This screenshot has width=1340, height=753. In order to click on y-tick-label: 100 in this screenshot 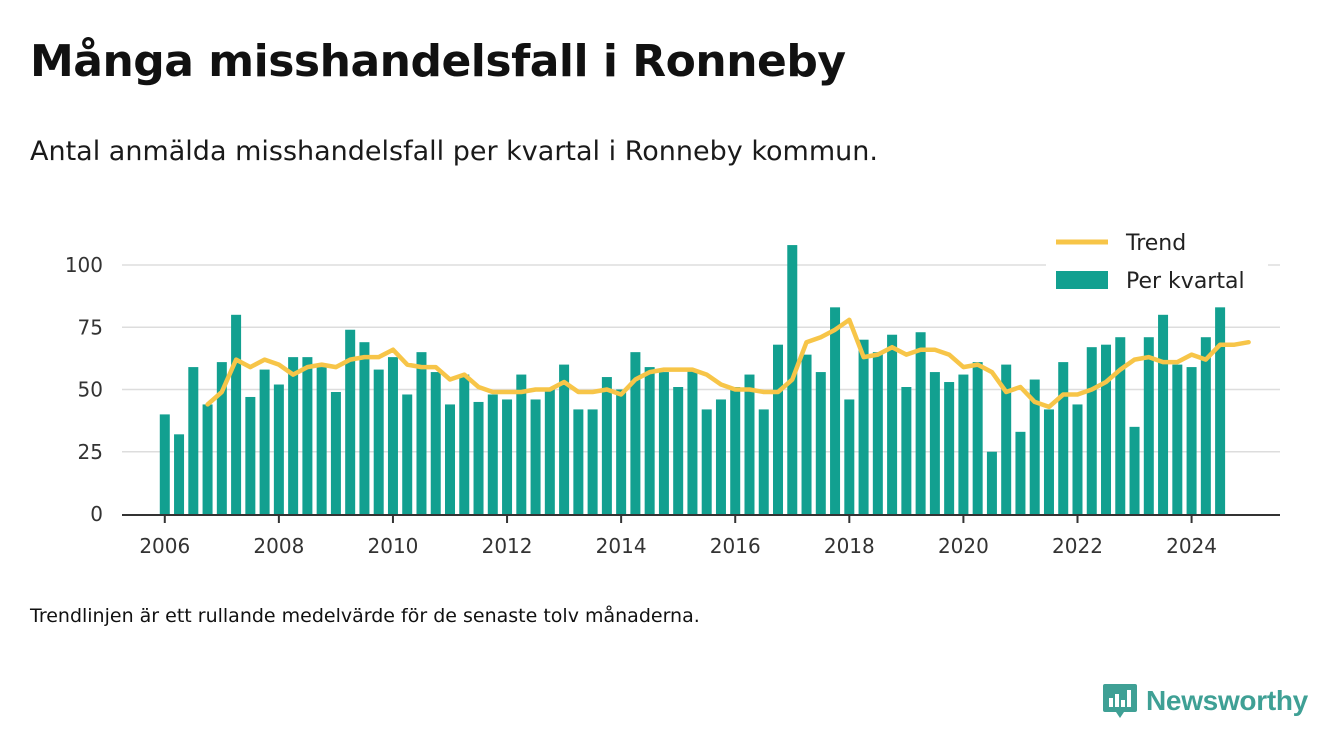, I will do `click(84, 265)`.